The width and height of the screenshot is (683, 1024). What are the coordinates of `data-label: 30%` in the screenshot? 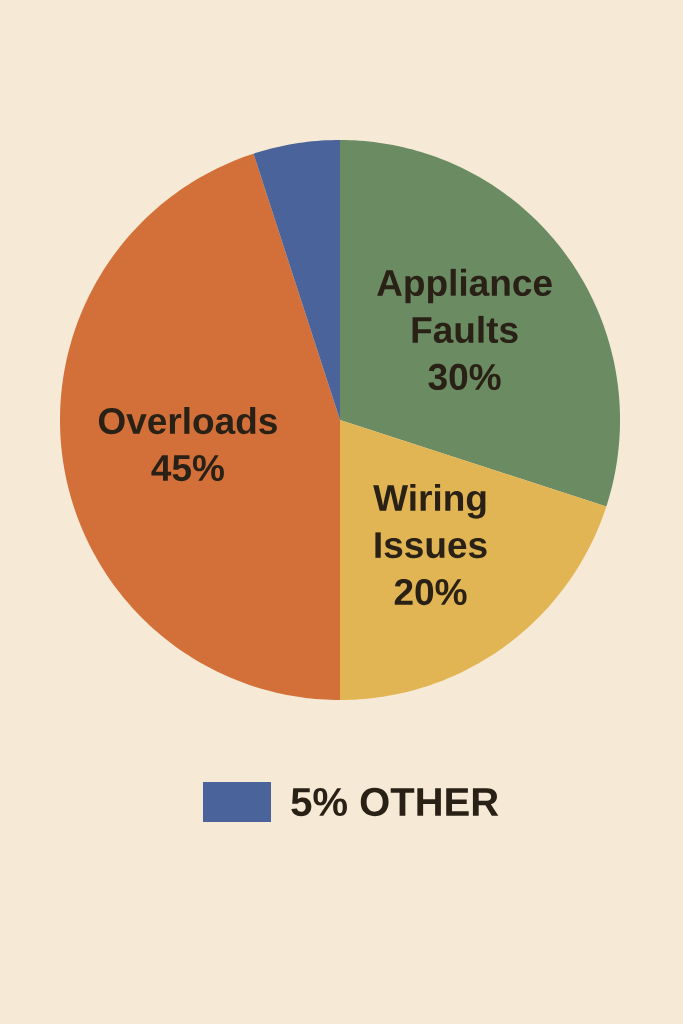 It's located at (464, 377).